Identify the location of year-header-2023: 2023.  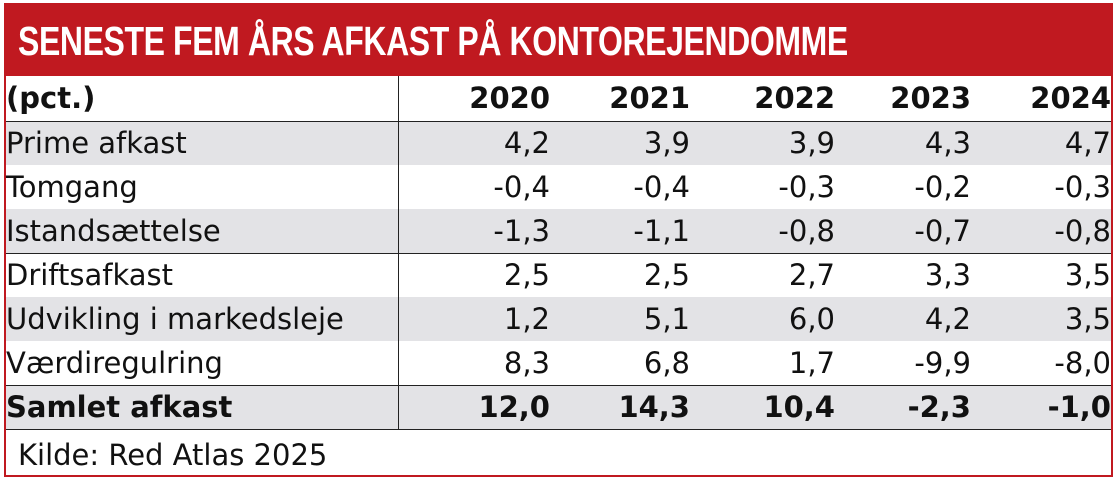
(903, 99).